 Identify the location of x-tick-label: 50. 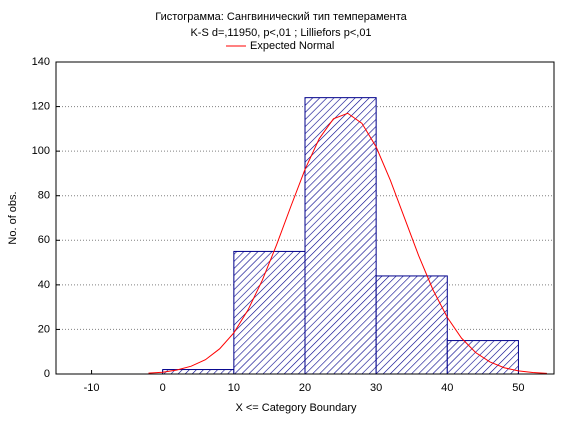
(518, 388).